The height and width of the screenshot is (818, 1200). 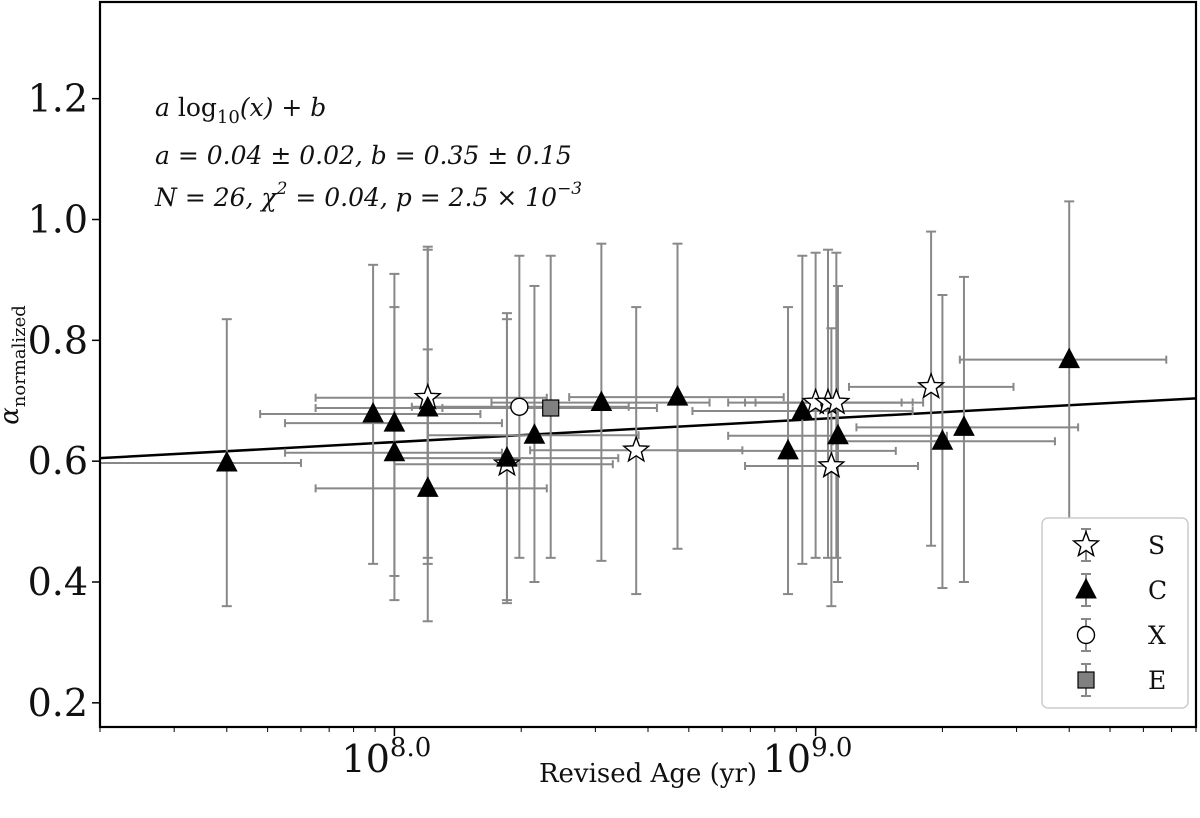 What do you see at coordinates (363, 155) in the screenshot?
I see `fit-parameters: a = 0.04 ± 0.02, b = 0.35 ± 0.15` at bounding box center [363, 155].